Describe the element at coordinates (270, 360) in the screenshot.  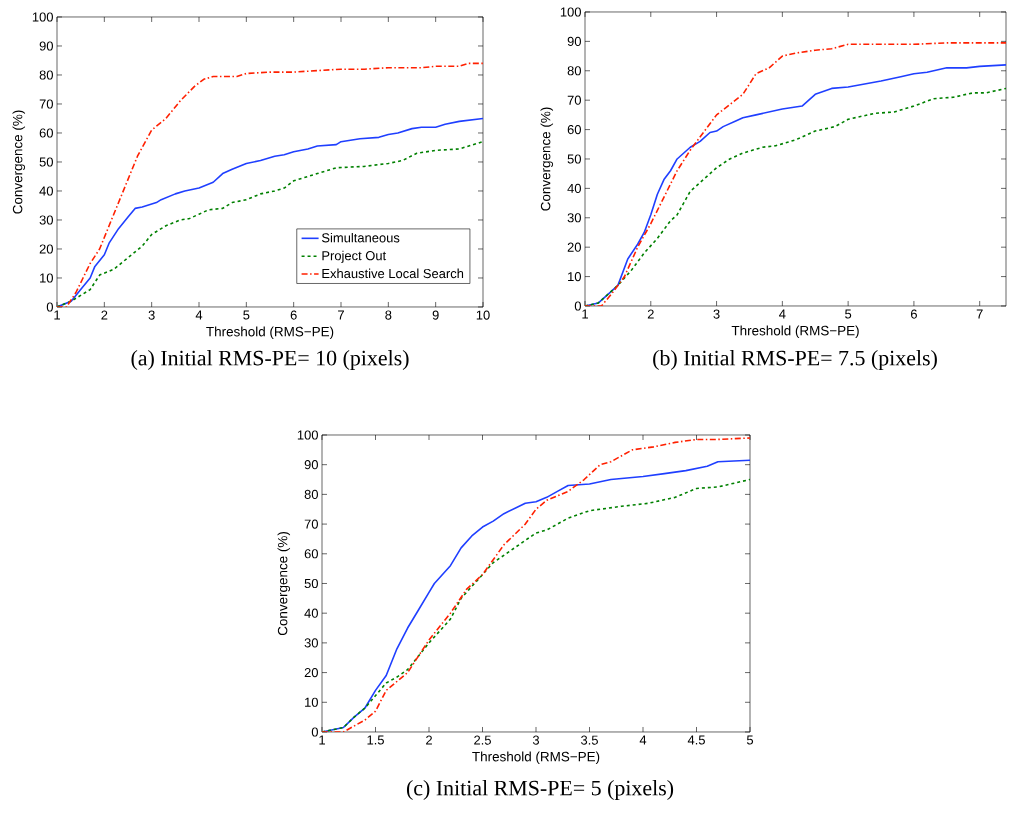
I see `text: (a) Initial RMS-PE= 10 (pixels)` at that location.